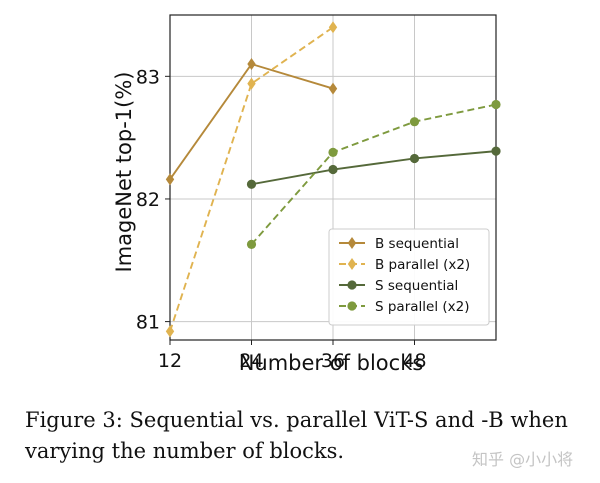 Image resolution: width=600 pixels, height=483 pixels. I want to click on legend-marker-b-parallel-x2, so click(352, 264).